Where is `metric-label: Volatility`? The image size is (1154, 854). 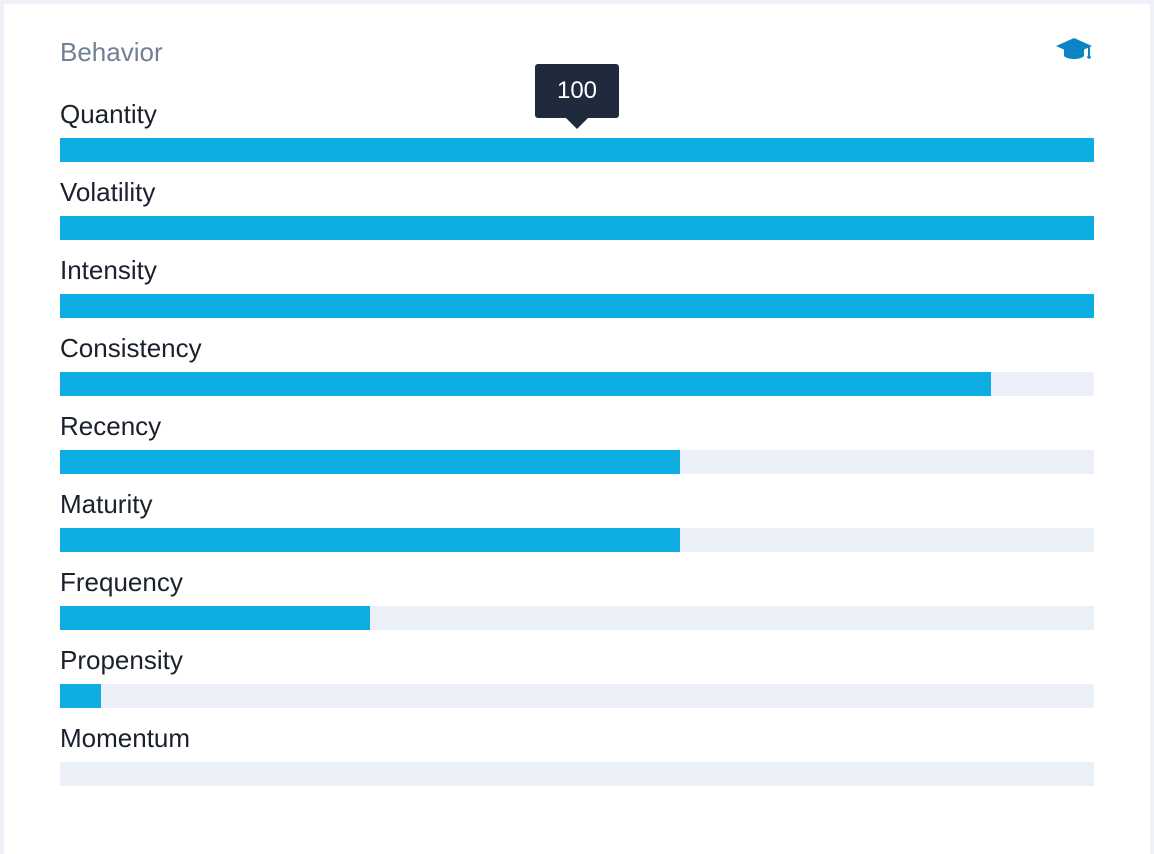
metric-label: Volatility is located at coordinates (108, 192).